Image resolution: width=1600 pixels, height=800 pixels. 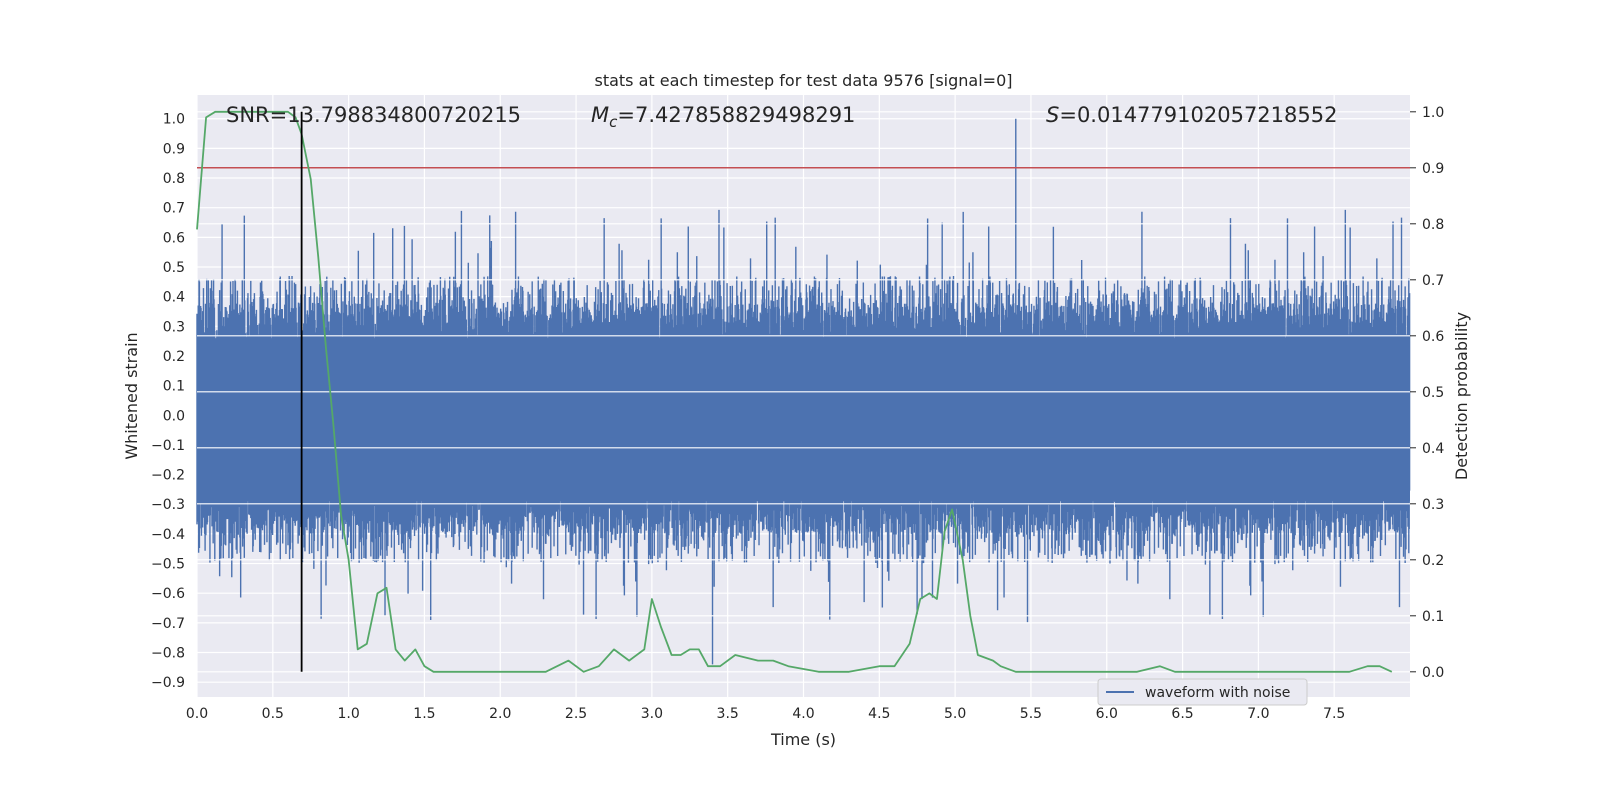 What do you see at coordinates (1433, 449) in the screenshot?
I see `y2-tick-label: 0.4` at bounding box center [1433, 449].